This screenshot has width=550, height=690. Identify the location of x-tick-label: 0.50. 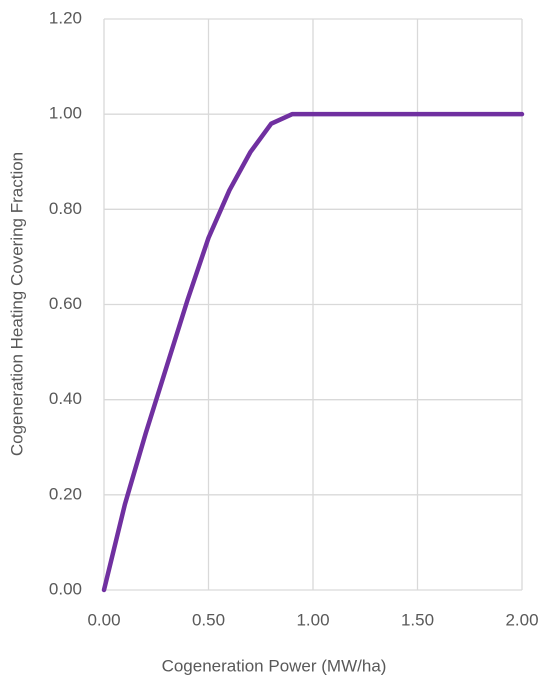
(208, 619).